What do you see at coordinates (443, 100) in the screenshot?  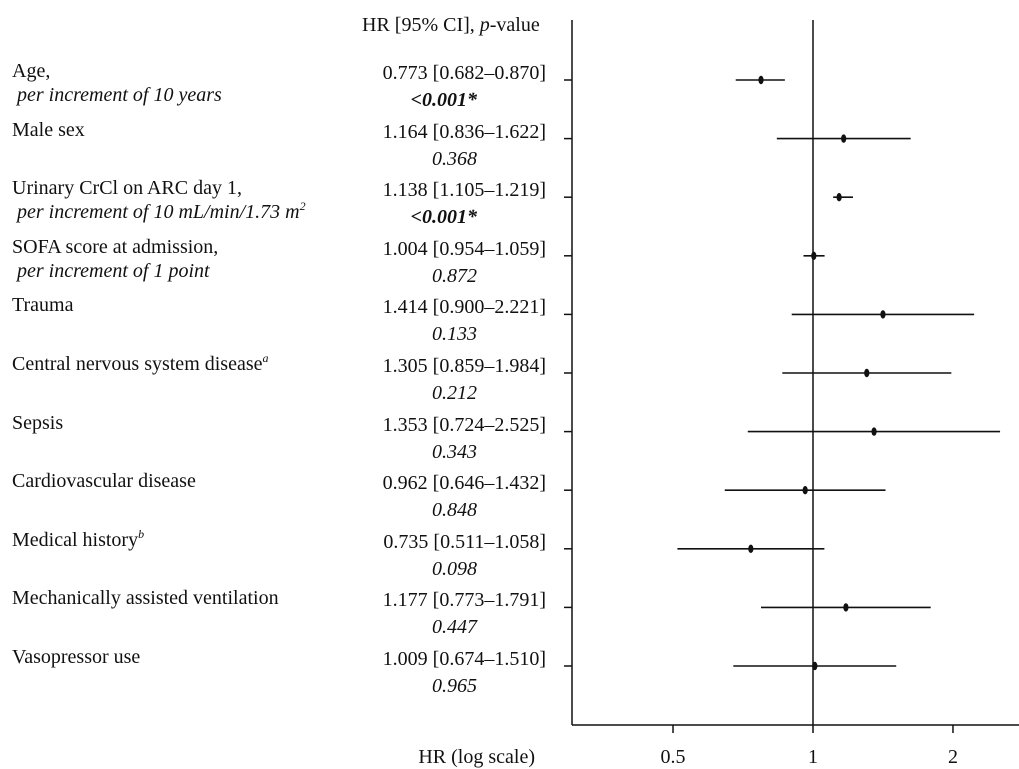 I see `row-p-value-0: <0.001*` at bounding box center [443, 100].